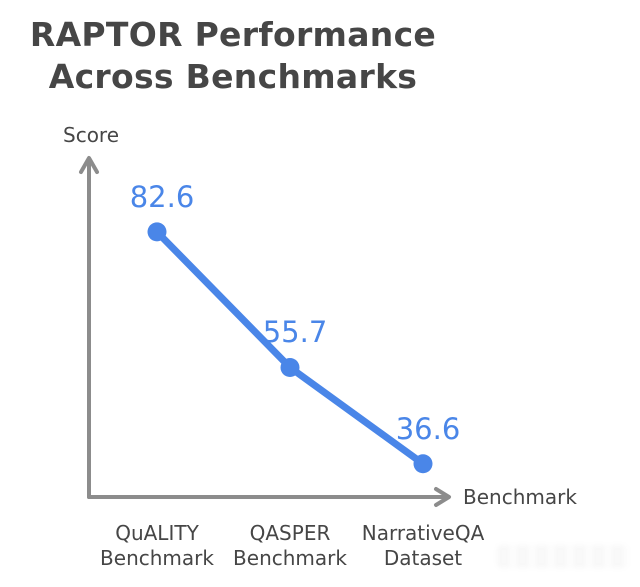  I want to click on data-value-label: 36.6, so click(428, 428).